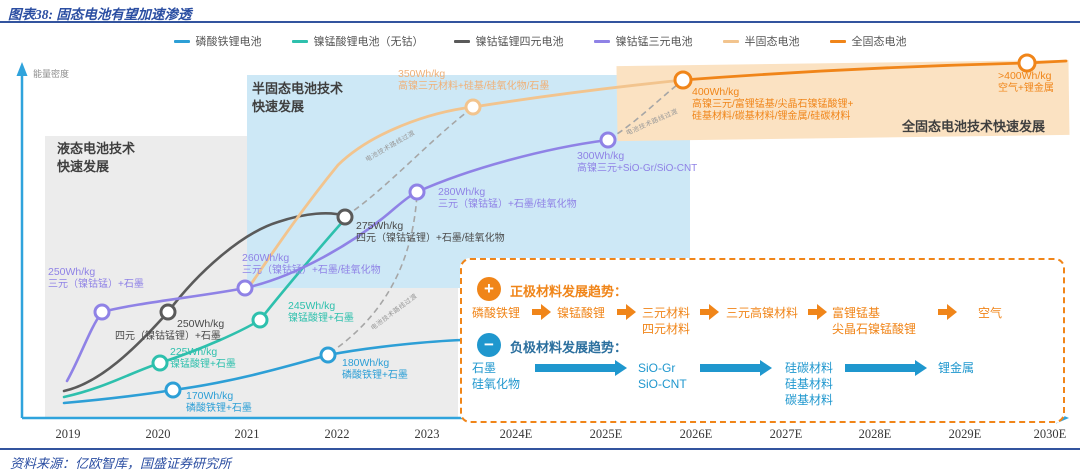 This screenshot has width=1080, height=476. I want to click on x-tick: 2027E, so click(786, 434).